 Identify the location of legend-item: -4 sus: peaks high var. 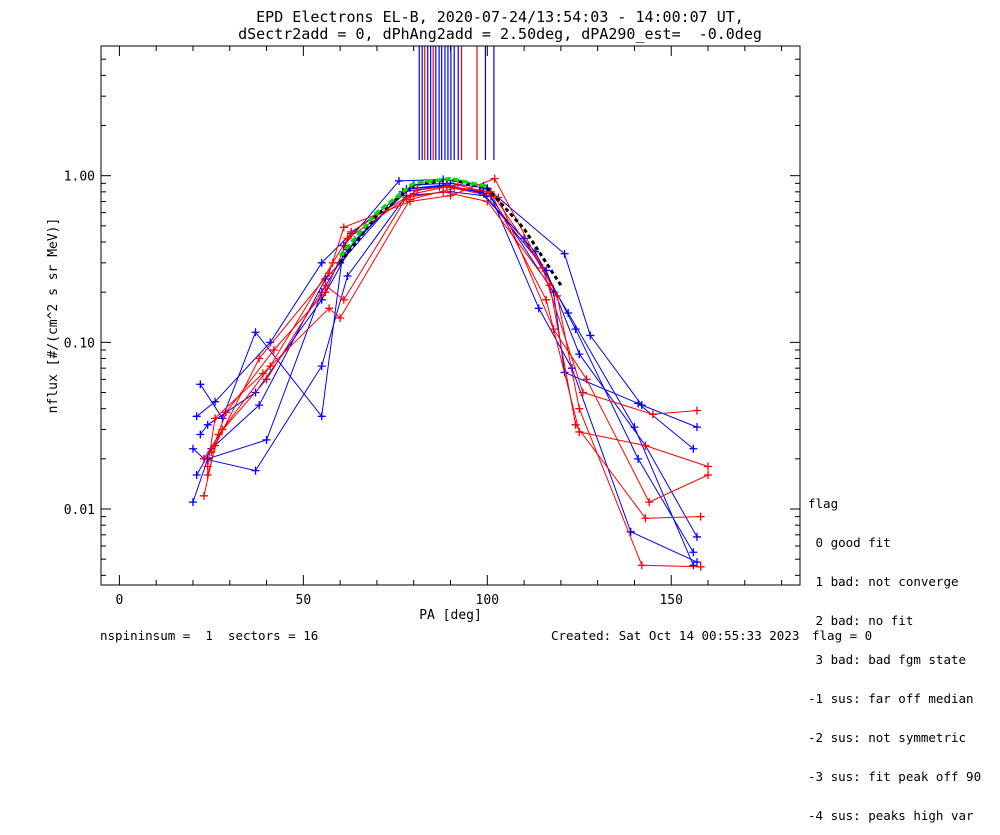
(891, 815).